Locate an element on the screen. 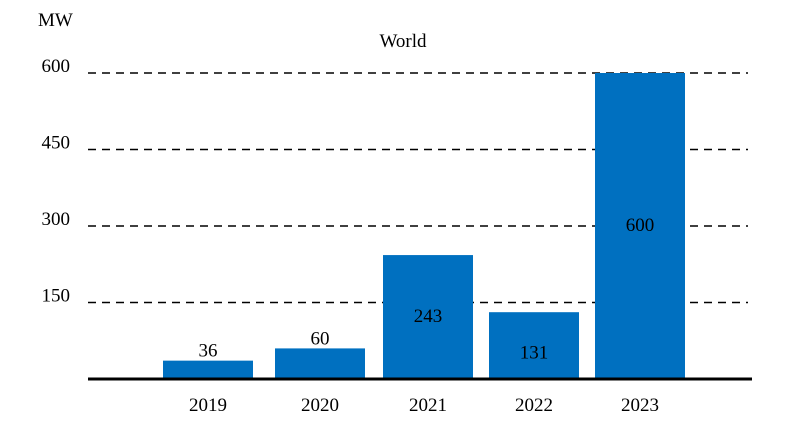 The width and height of the screenshot is (794, 430). data-label: 243 is located at coordinates (428, 316).